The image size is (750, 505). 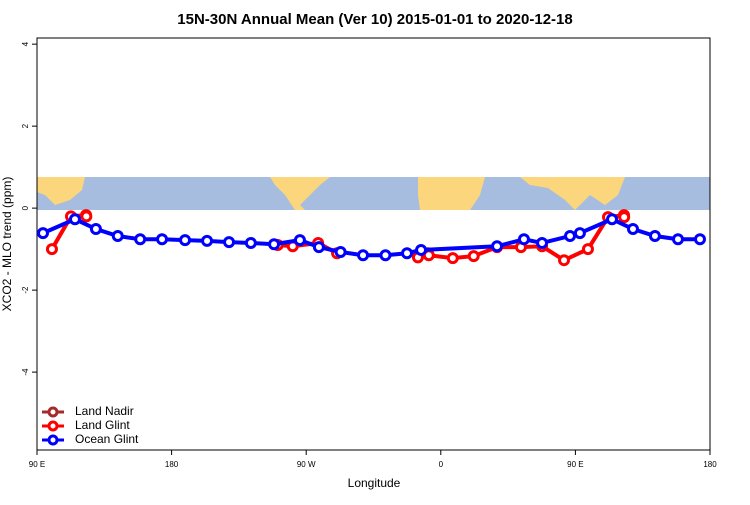 I want to click on map-band, so click(x=373, y=193).